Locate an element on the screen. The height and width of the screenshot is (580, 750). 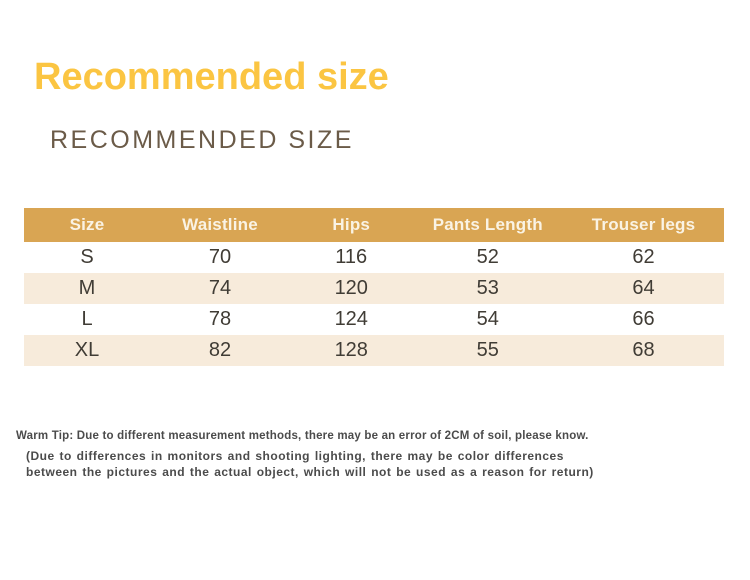
cell-waistline: 70 is located at coordinates (220, 257).